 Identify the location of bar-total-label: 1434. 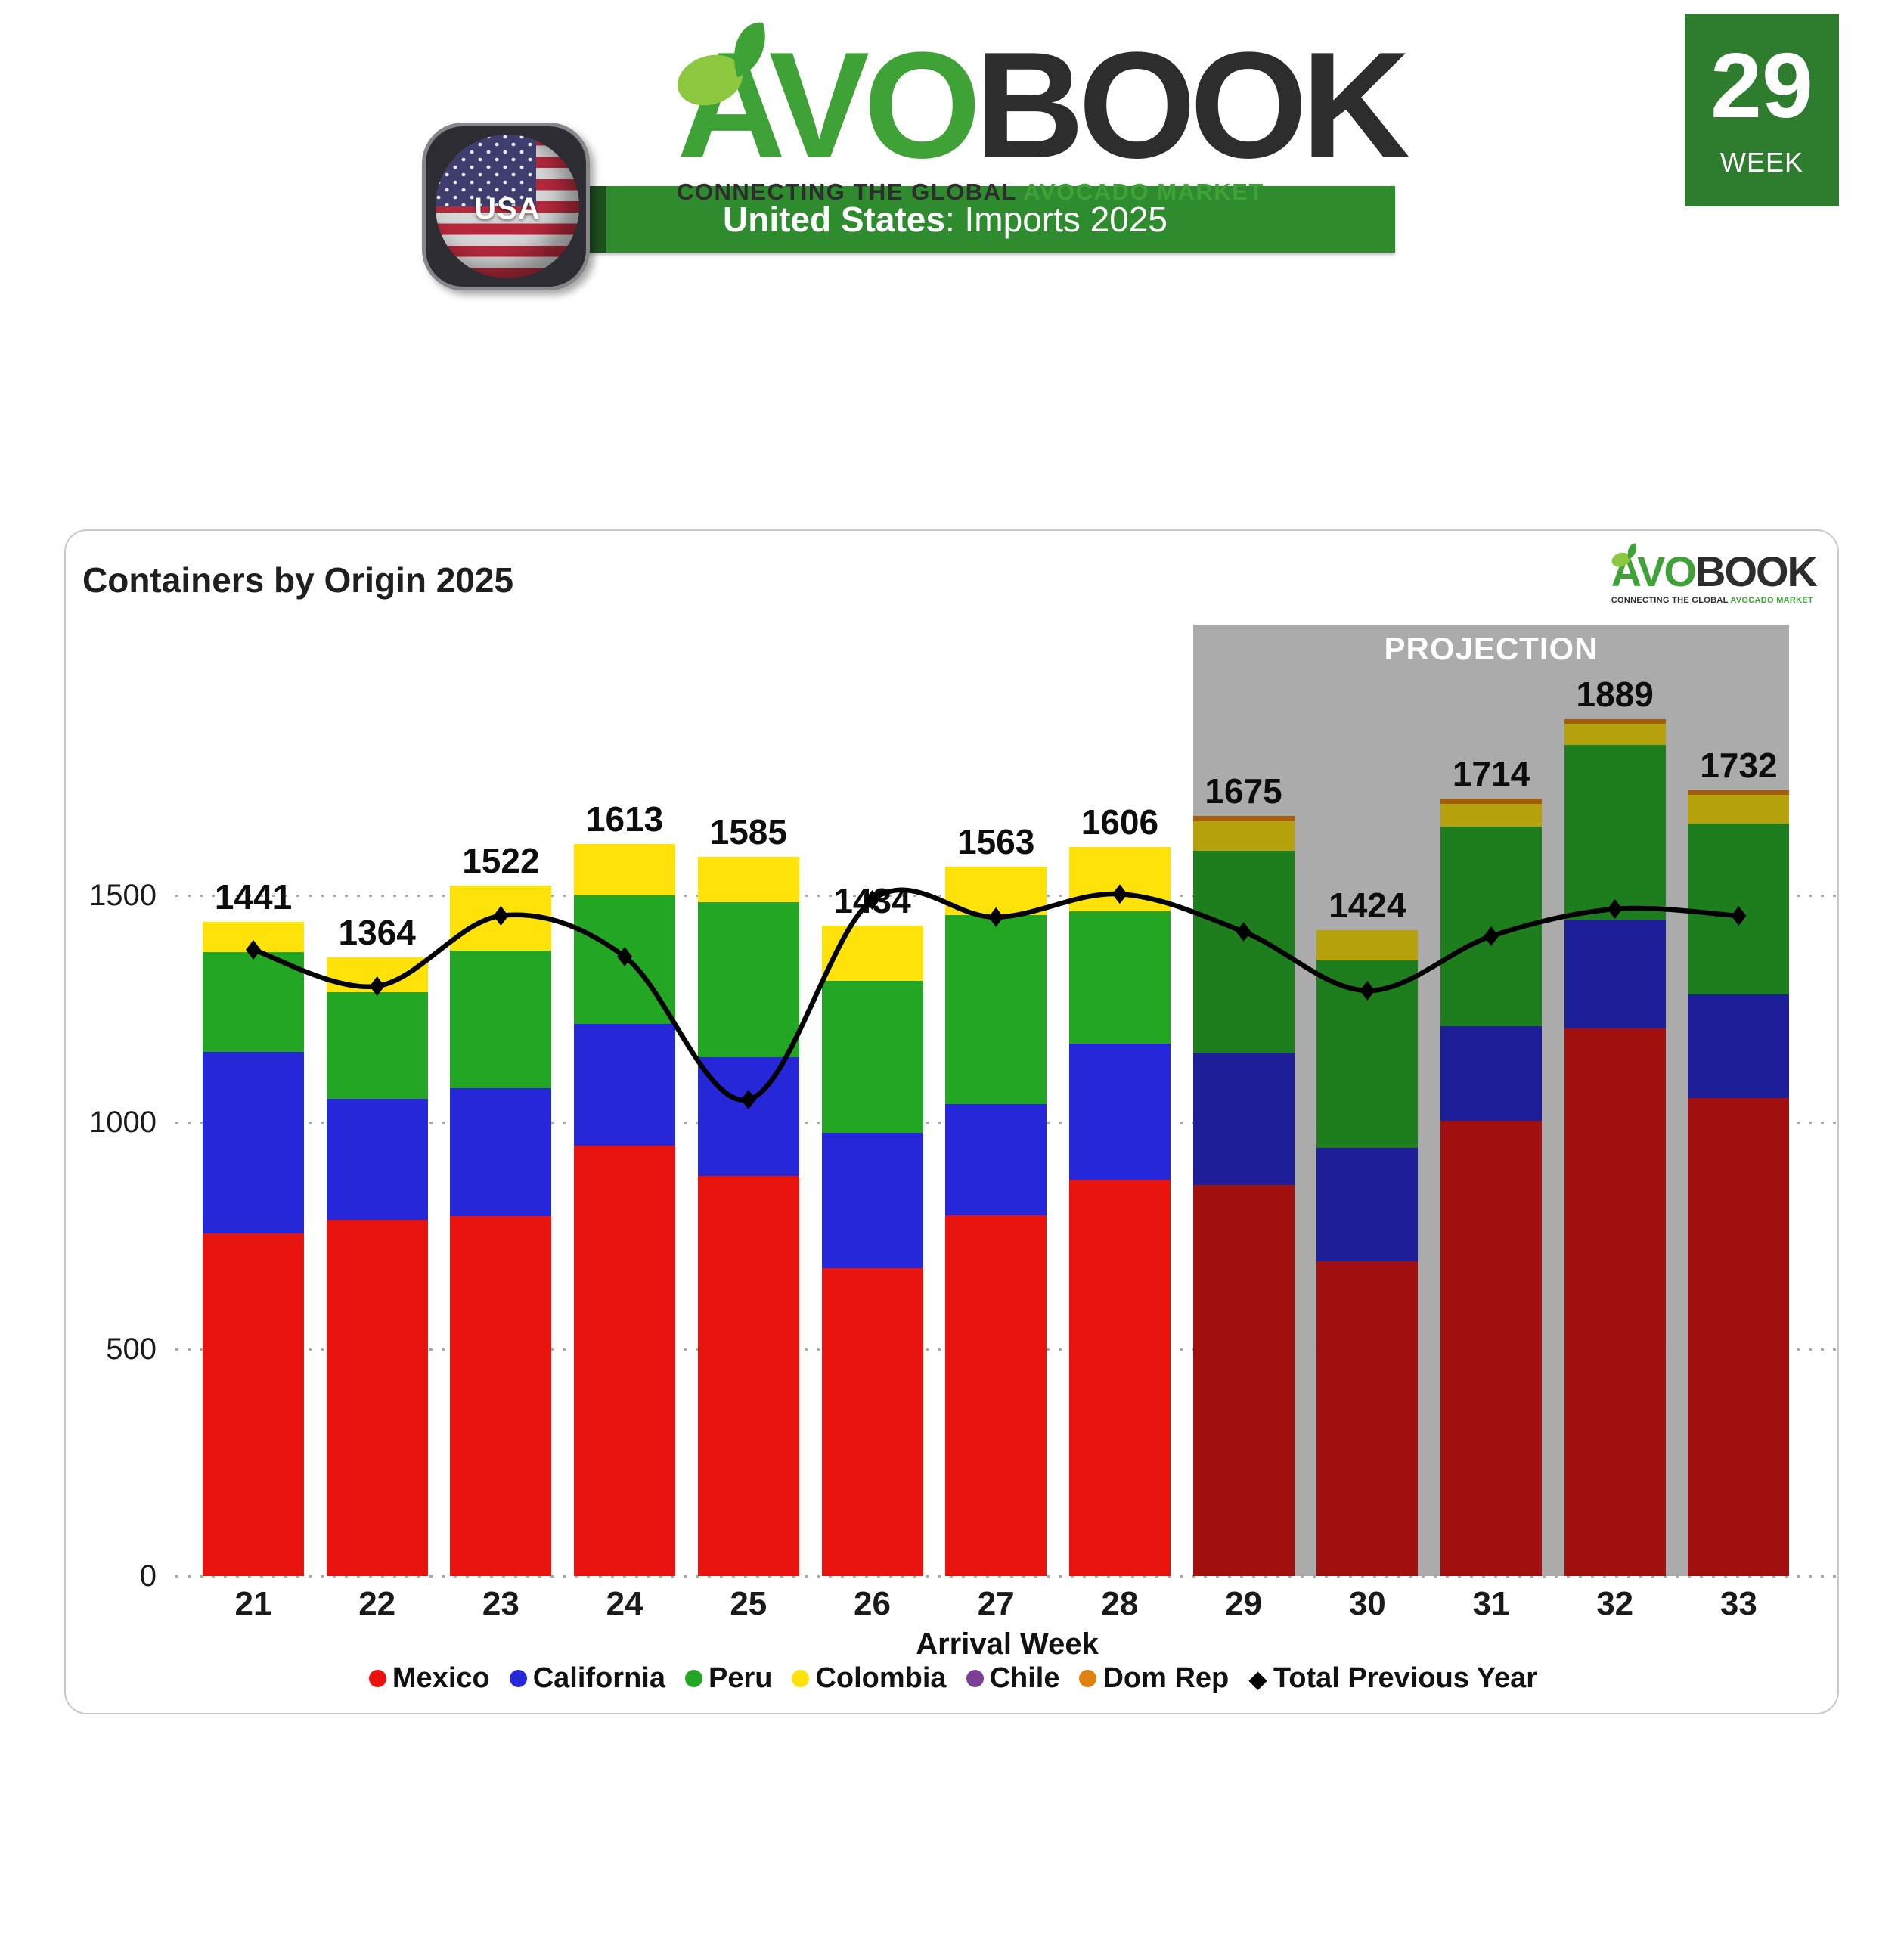
(872, 900).